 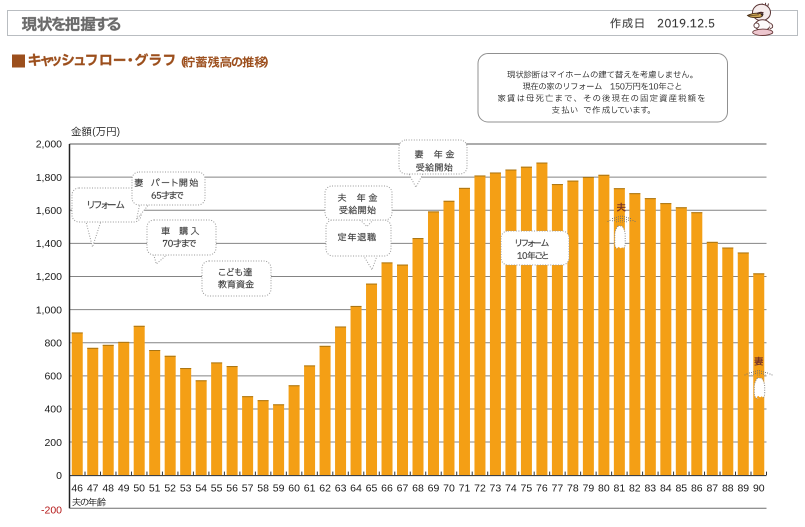 I want to click on svg-text: 1,800, so click(x=49, y=178).